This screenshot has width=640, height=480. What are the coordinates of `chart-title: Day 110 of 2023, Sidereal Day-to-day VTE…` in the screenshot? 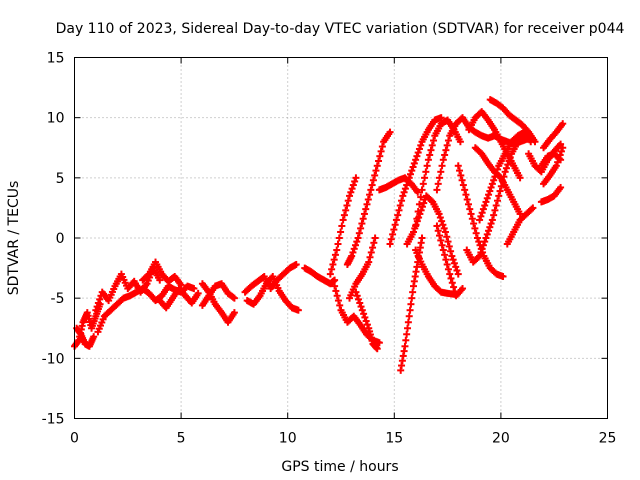 It's located at (340, 29).